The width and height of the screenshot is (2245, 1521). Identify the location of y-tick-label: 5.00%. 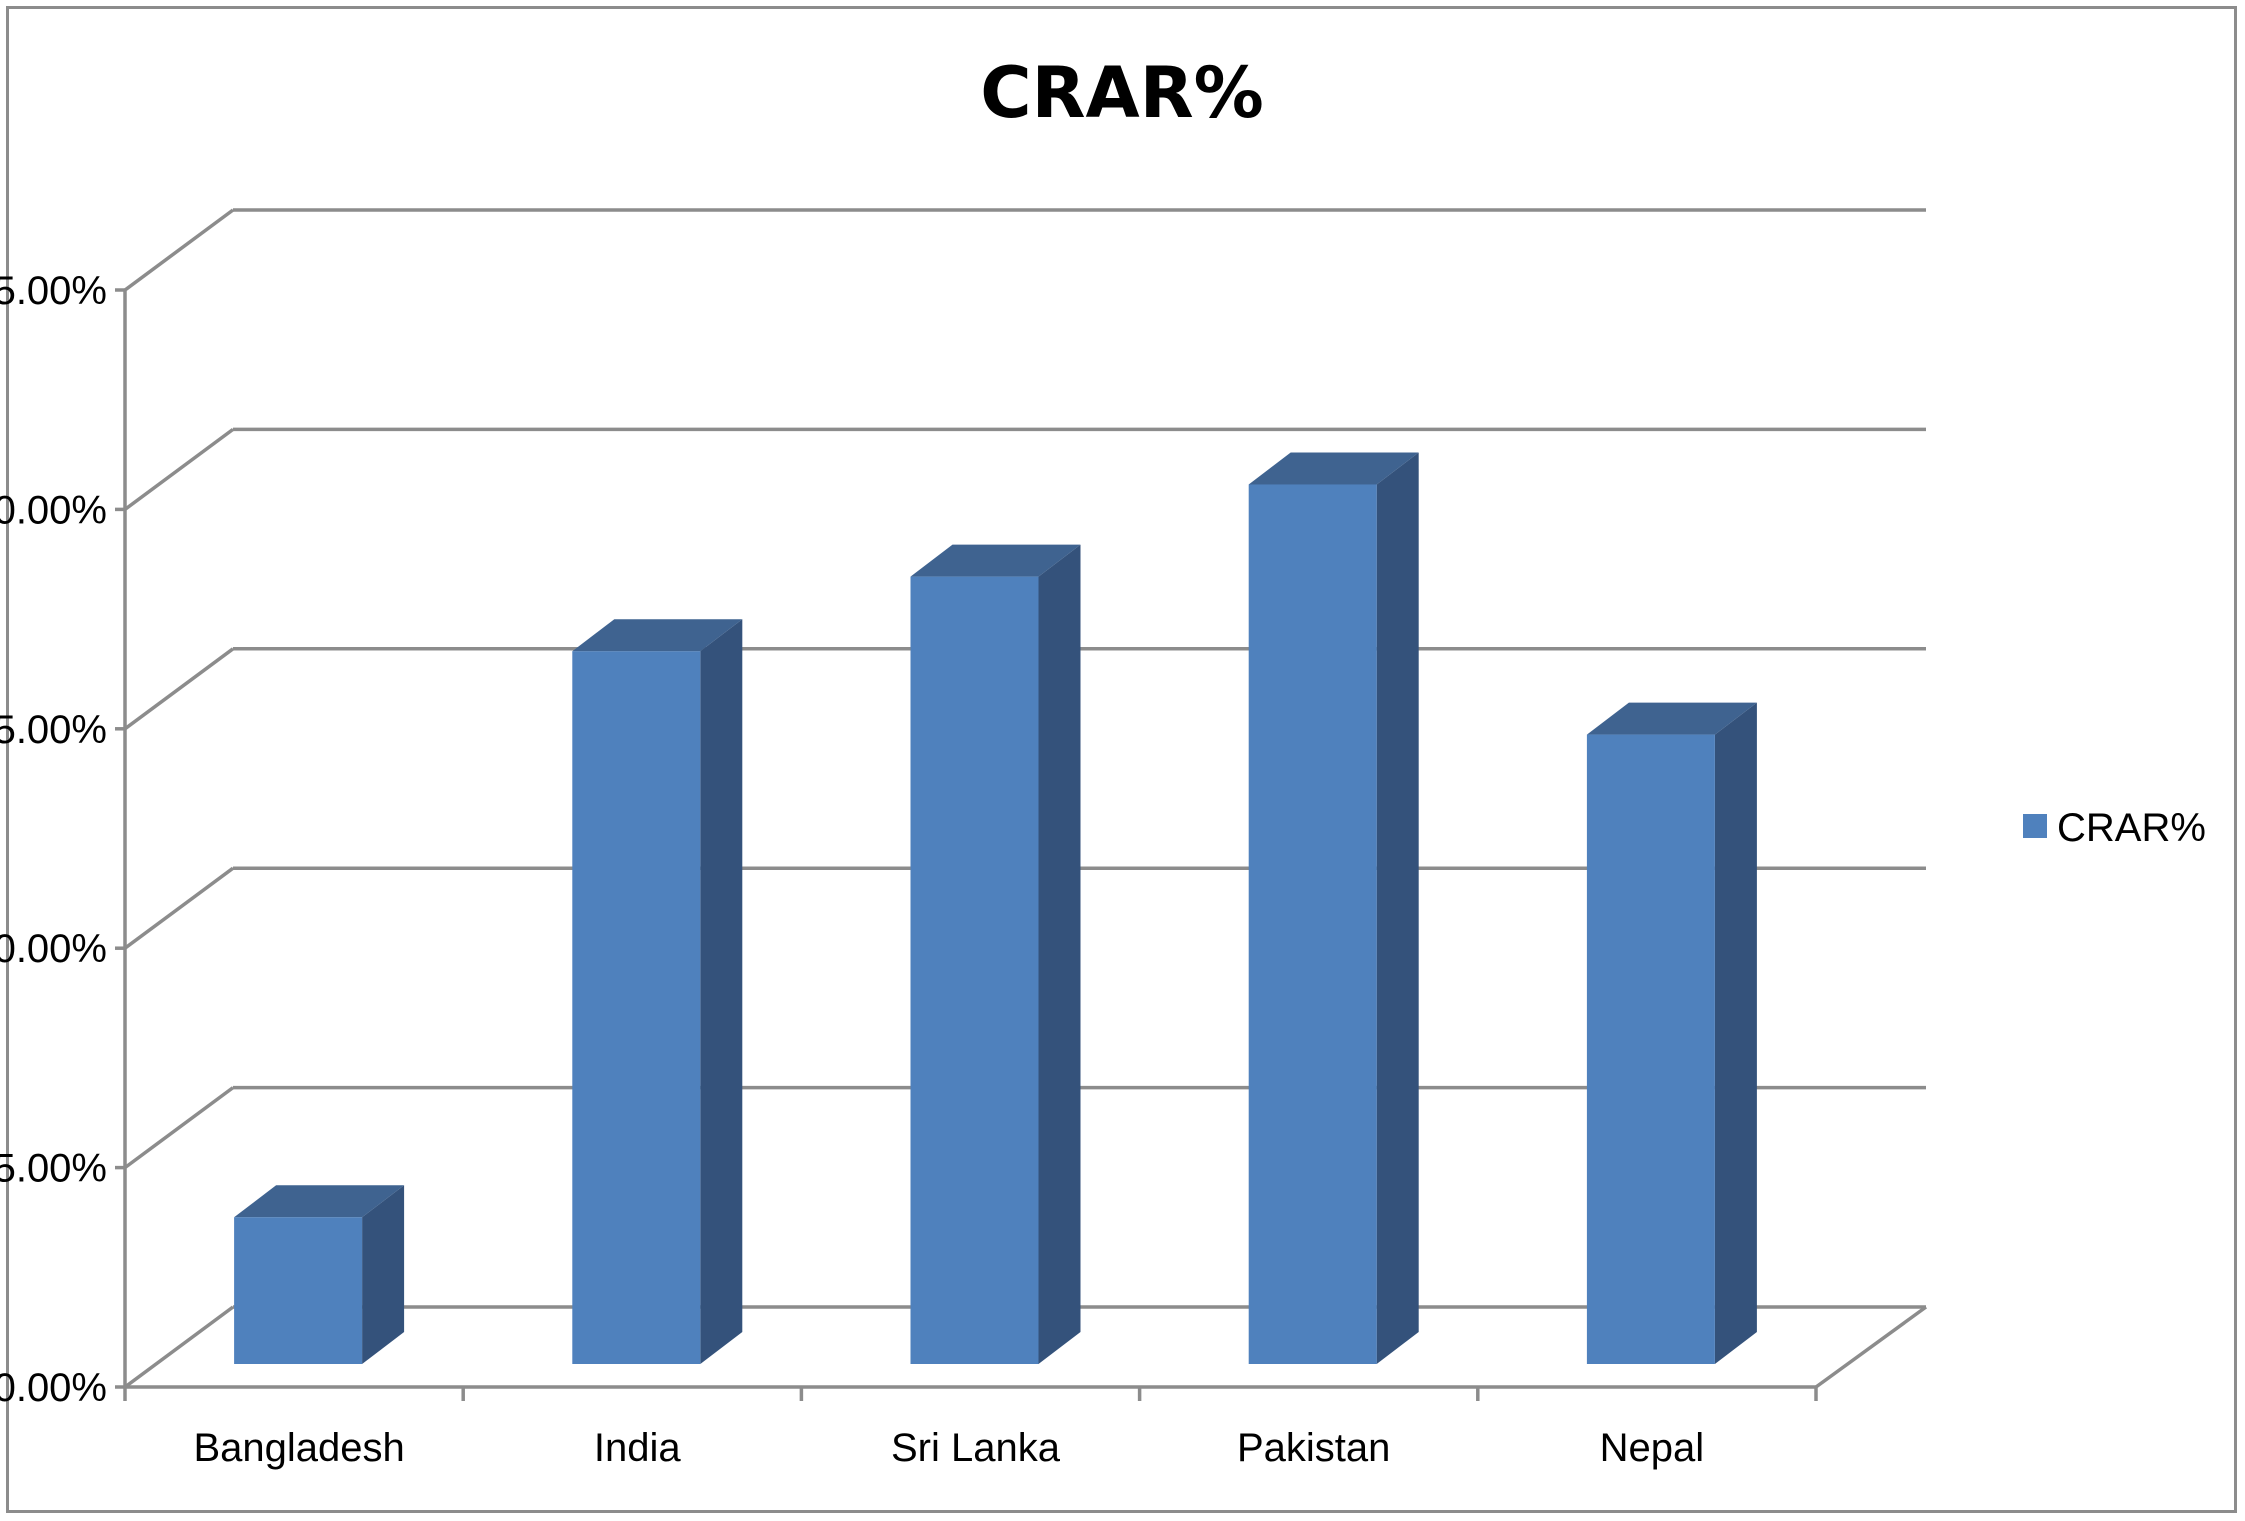
(53, 1169).